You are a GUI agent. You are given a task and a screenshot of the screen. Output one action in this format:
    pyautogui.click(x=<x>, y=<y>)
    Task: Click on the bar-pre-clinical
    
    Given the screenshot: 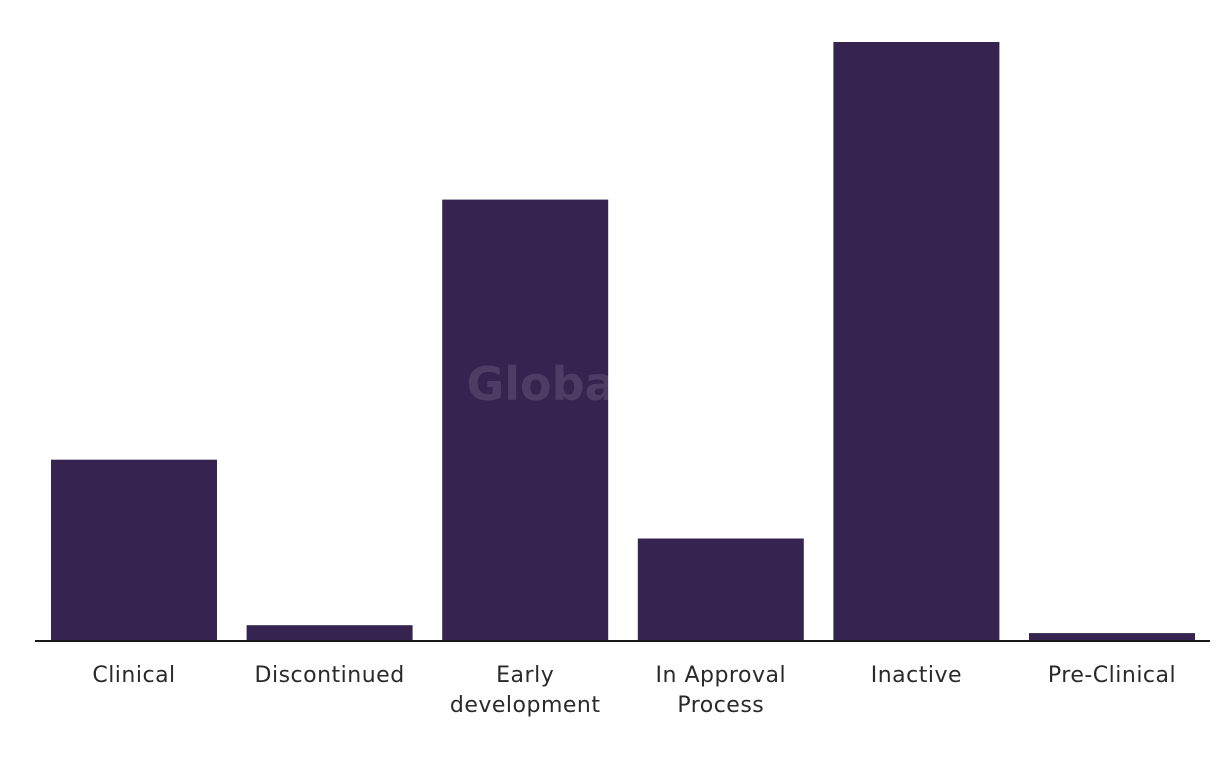 What is the action you would take?
    pyautogui.click(x=1112, y=637)
    